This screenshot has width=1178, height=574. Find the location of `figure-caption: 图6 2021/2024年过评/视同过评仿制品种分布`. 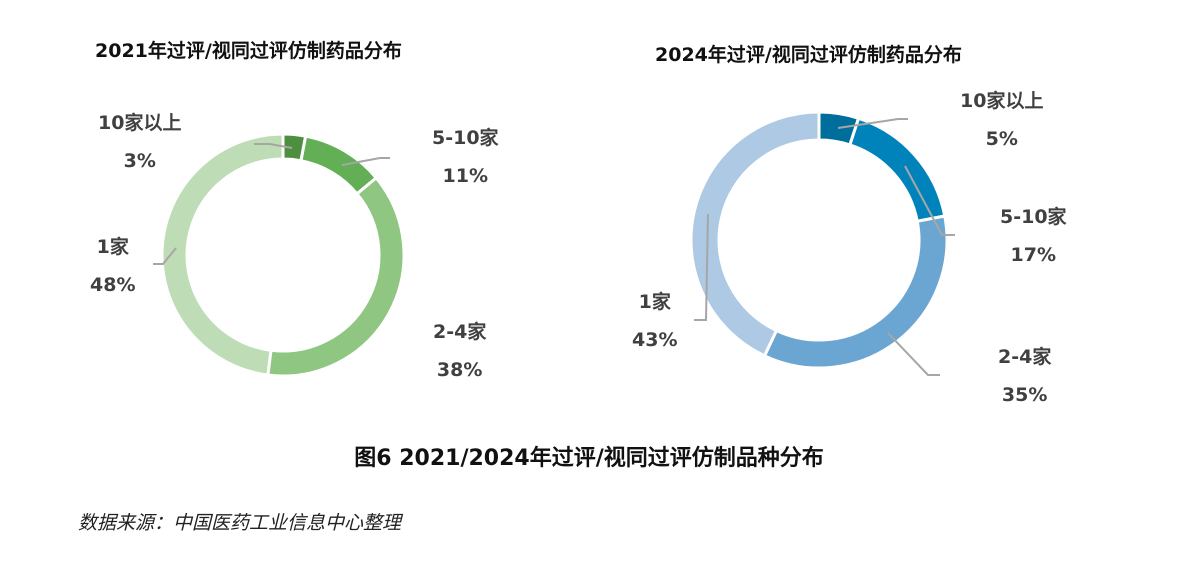

figure-caption: 图6 2021/2024年过评/视同过评仿制品种分布 is located at coordinates (589, 458).